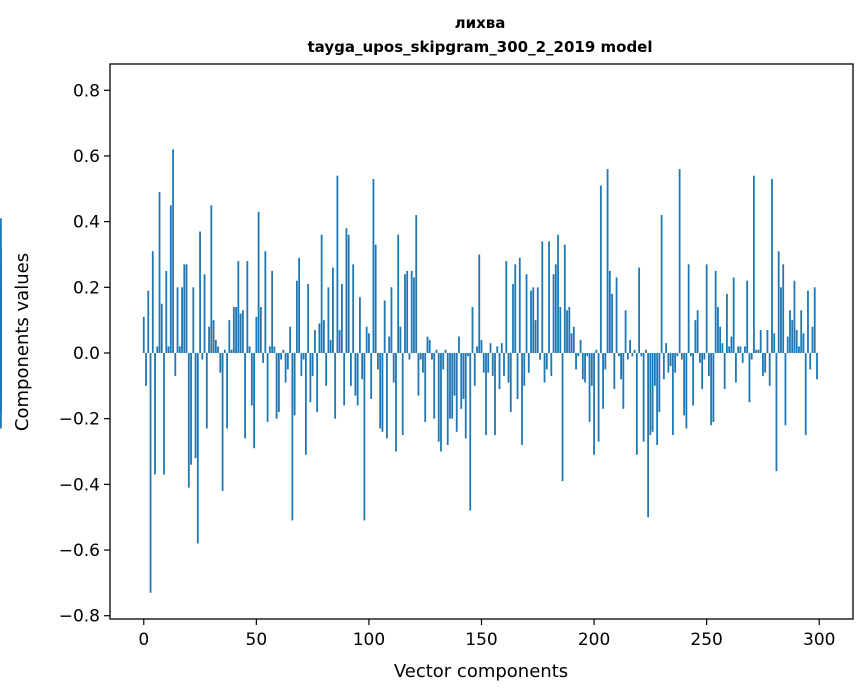 This screenshot has height=696, width=867. What do you see at coordinates (480, 23) in the screenshot?
I see `chart-title: лихва` at bounding box center [480, 23].